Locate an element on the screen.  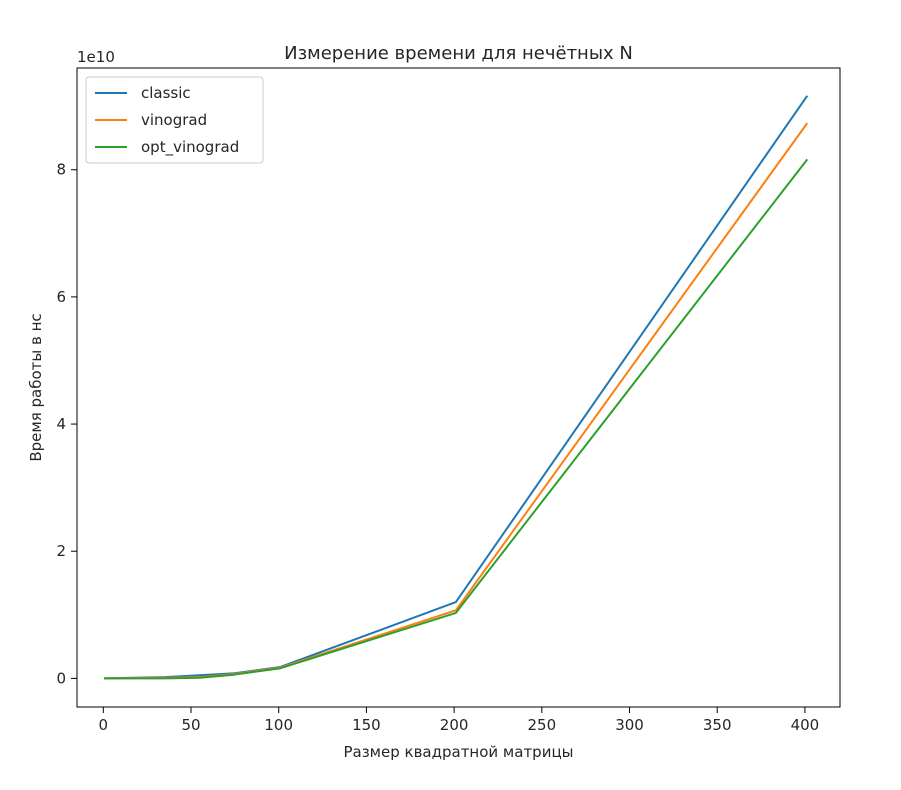
legend-label-vinograd: vinograd is located at coordinates (174, 120).